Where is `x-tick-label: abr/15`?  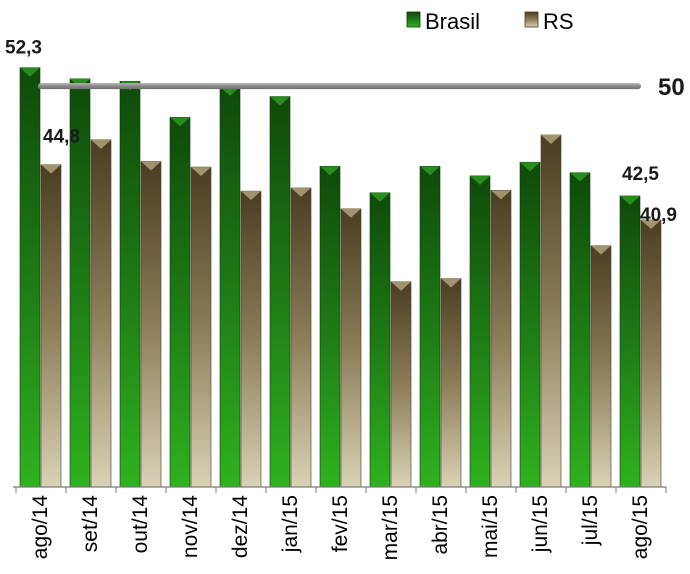
x-tick-label: abr/15 is located at coordinates (440, 525).